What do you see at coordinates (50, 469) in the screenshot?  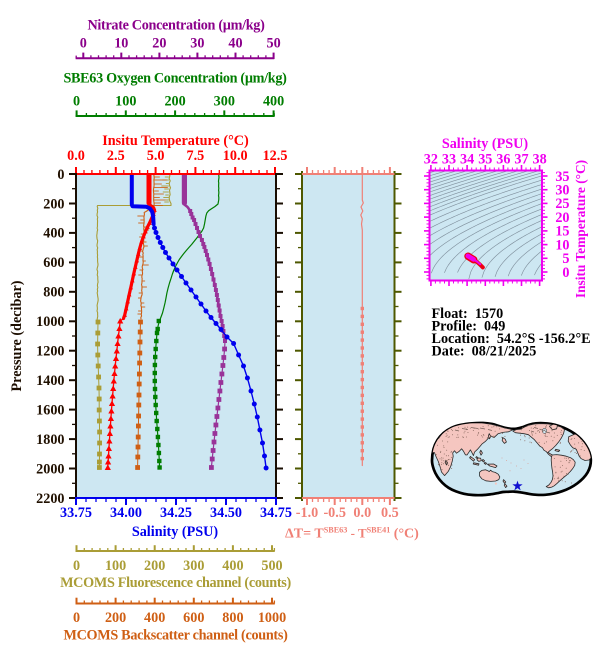 I see `svg-text: 2000` at bounding box center [50, 469].